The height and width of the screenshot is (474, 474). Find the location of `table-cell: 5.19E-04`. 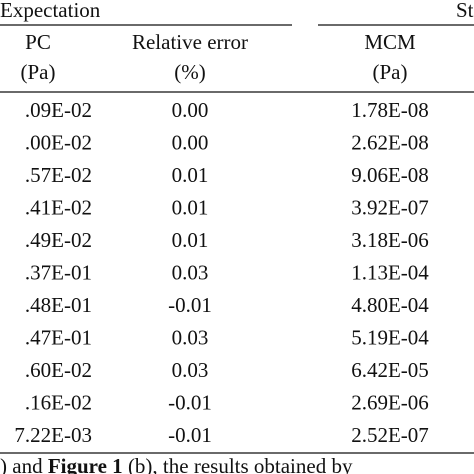

table-cell: 5.19E-04 is located at coordinates (390, 337).